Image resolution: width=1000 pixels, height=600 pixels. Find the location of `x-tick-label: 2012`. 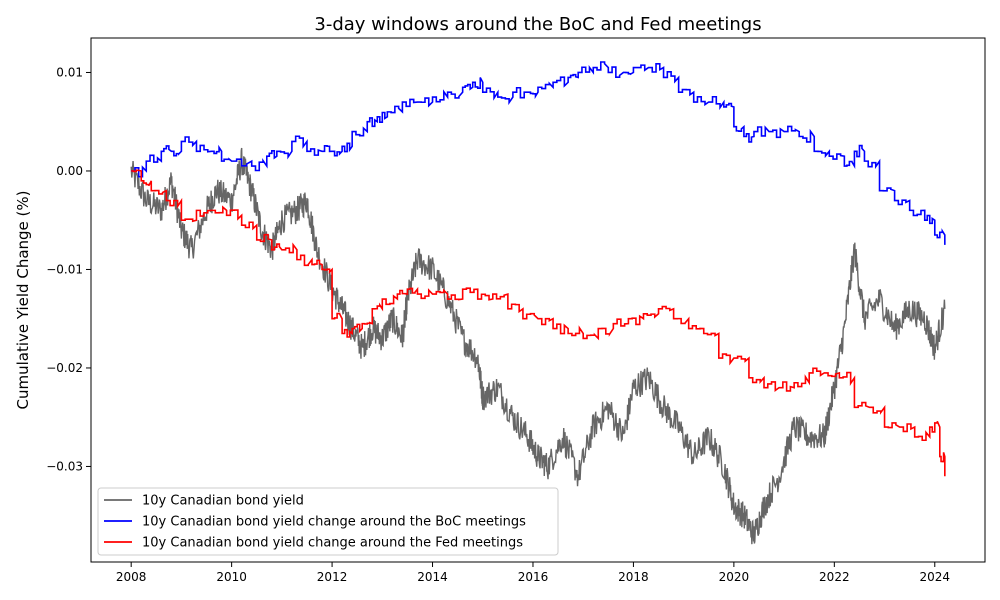

x-tick-label: 2012 is located at coordinates (332, 577).